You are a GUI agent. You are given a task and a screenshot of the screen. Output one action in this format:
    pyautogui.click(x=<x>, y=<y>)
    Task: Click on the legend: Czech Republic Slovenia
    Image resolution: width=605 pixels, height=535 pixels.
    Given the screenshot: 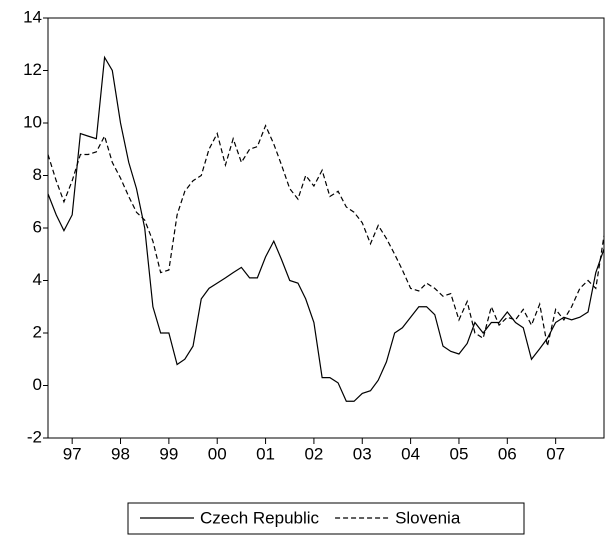 What is the action you would take?
    pyautogui.click(x=326, y=518)
    